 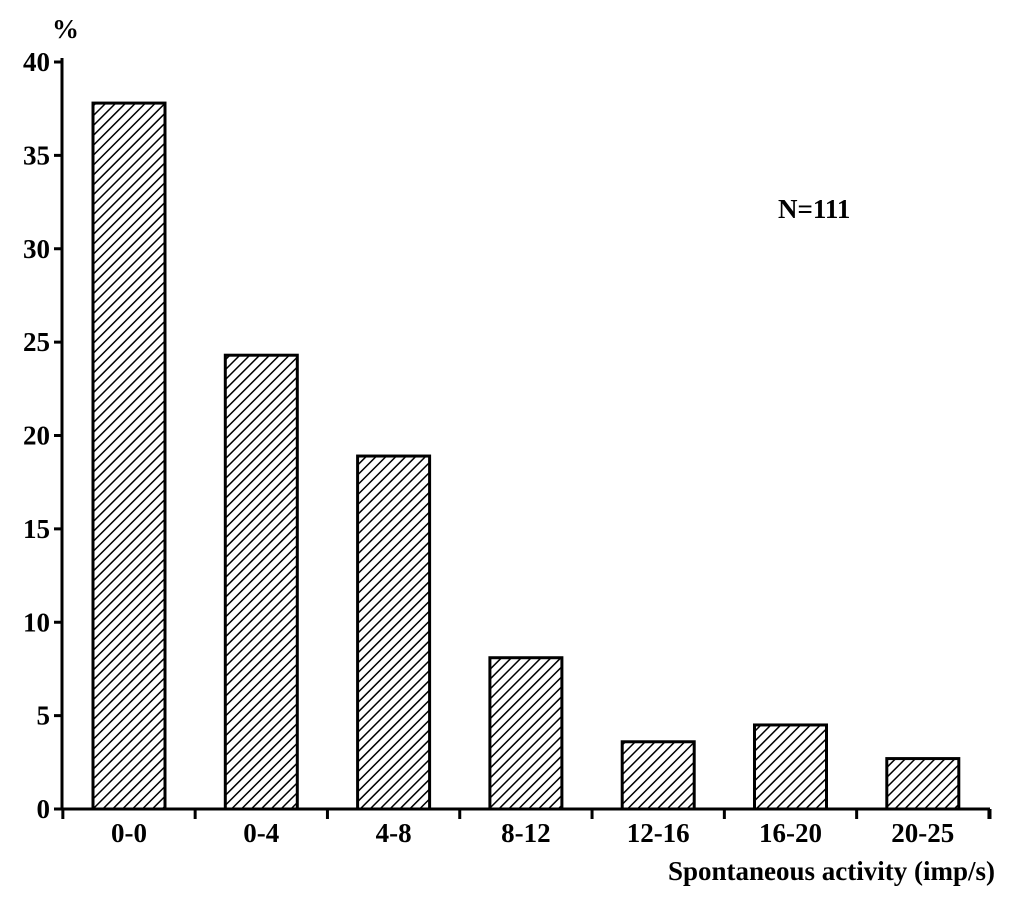 I want to click on x-tick-label: 0-4, so click(x=261, y=833).